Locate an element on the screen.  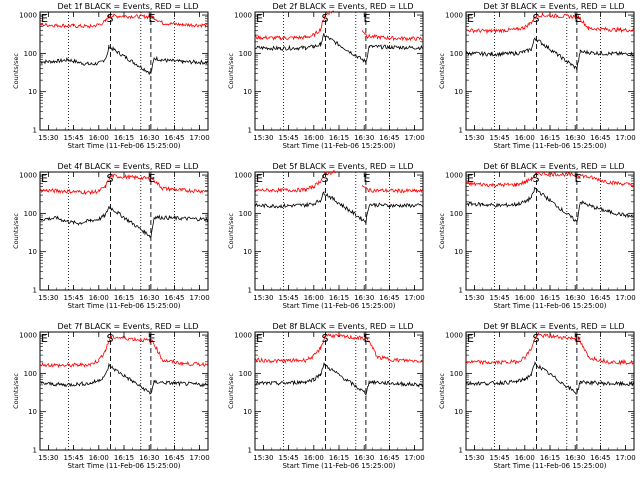
panel-title: Det 4f BLACK = Events, RED = LLD is located at coordinates (127, 166).